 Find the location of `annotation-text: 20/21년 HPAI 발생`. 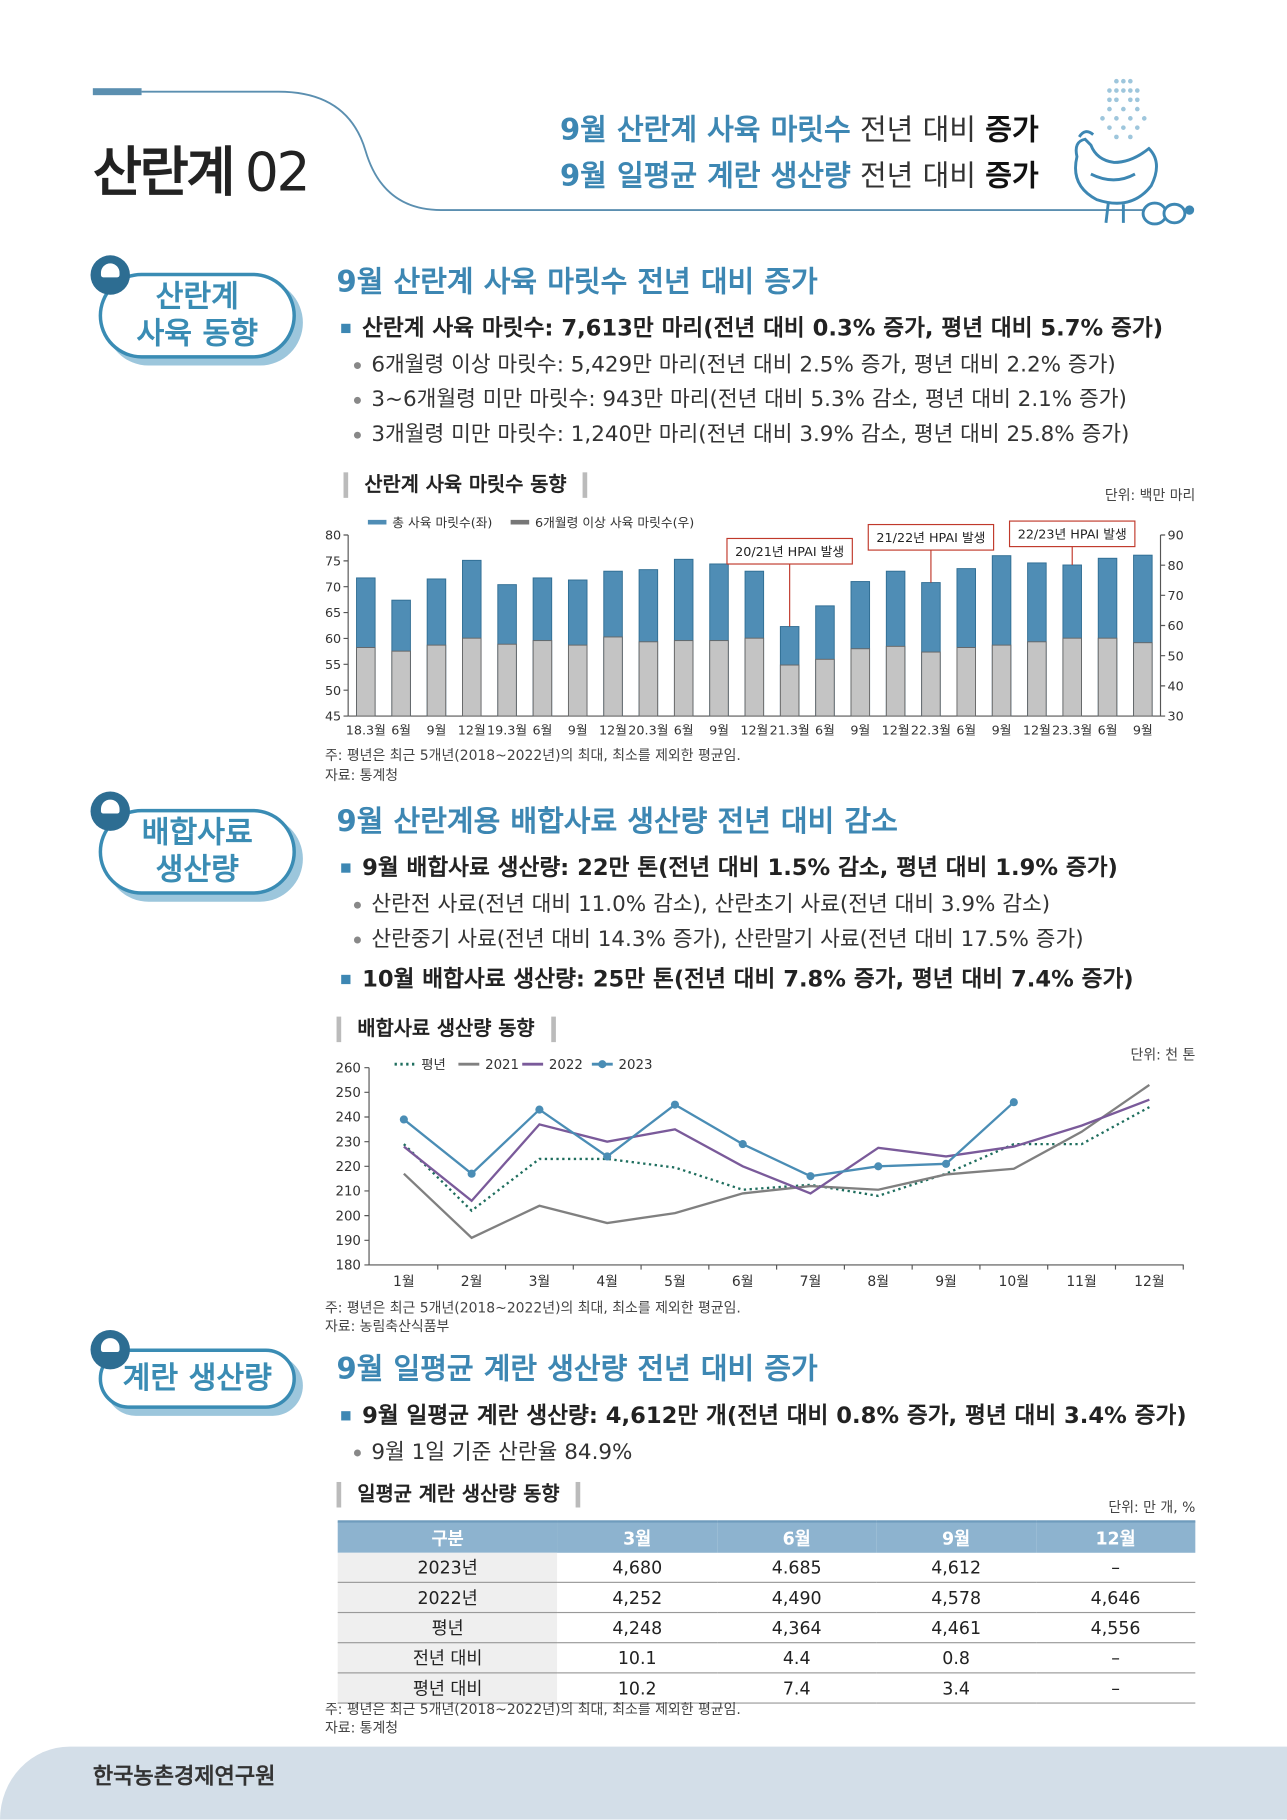

annotation-text: 20/21년 HPAI 발생 is located at coordinates (789, 552).